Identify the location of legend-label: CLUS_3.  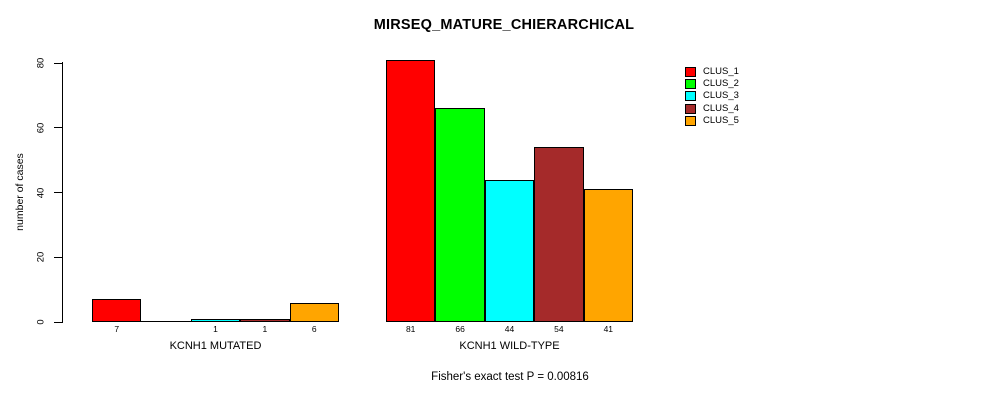
(721, 96).